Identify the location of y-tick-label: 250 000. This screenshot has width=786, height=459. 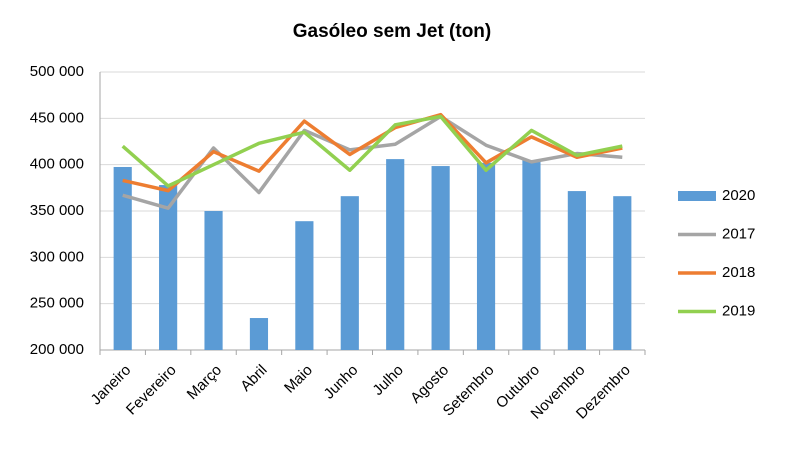
(57, 303).